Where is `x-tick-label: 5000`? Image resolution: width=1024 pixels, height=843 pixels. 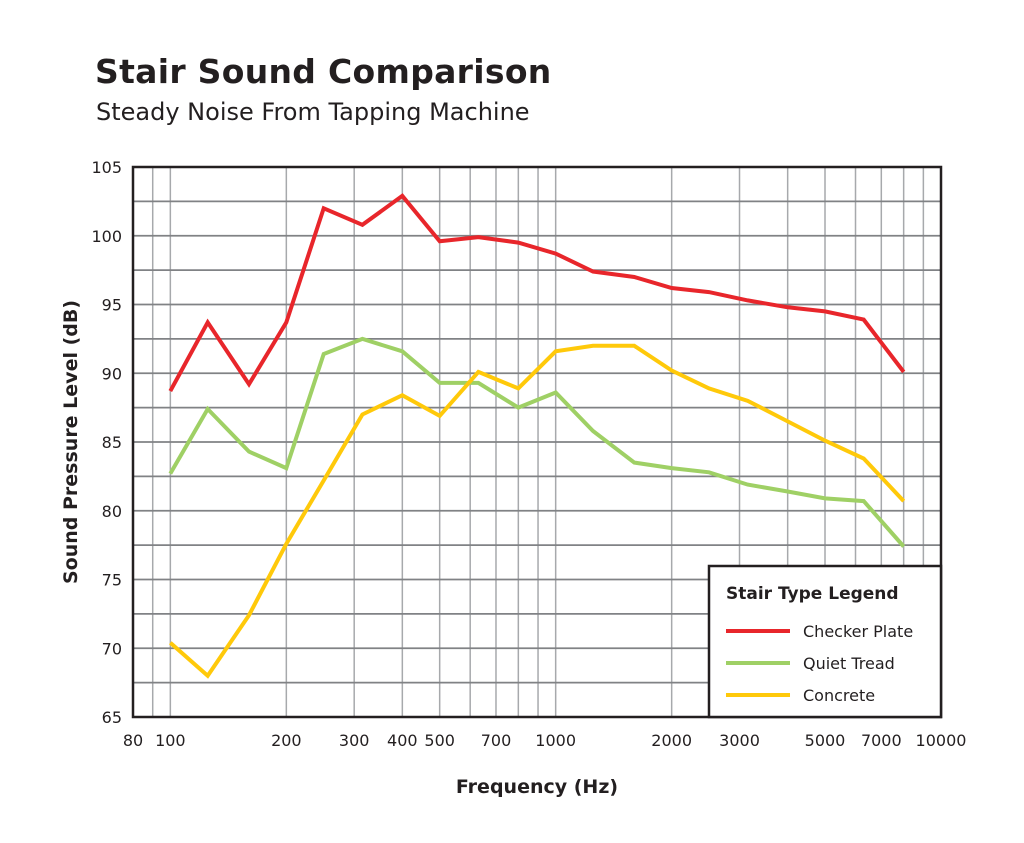 x-tick-label: 5000 is located at coordinates (825, 740).